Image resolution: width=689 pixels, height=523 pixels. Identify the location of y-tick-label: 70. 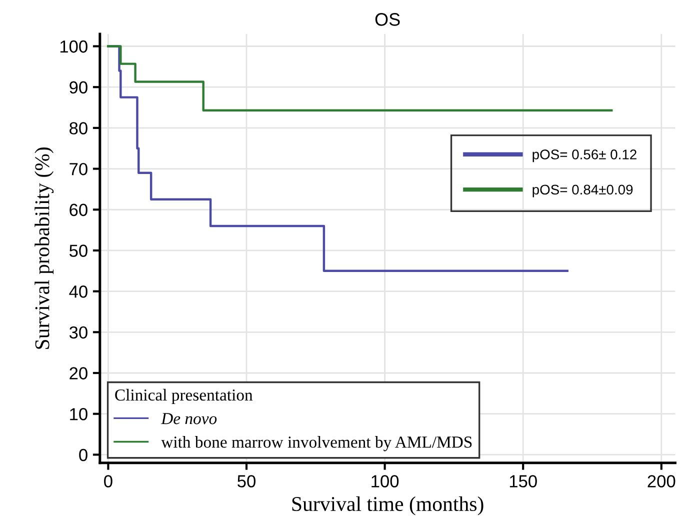
(79, 169).